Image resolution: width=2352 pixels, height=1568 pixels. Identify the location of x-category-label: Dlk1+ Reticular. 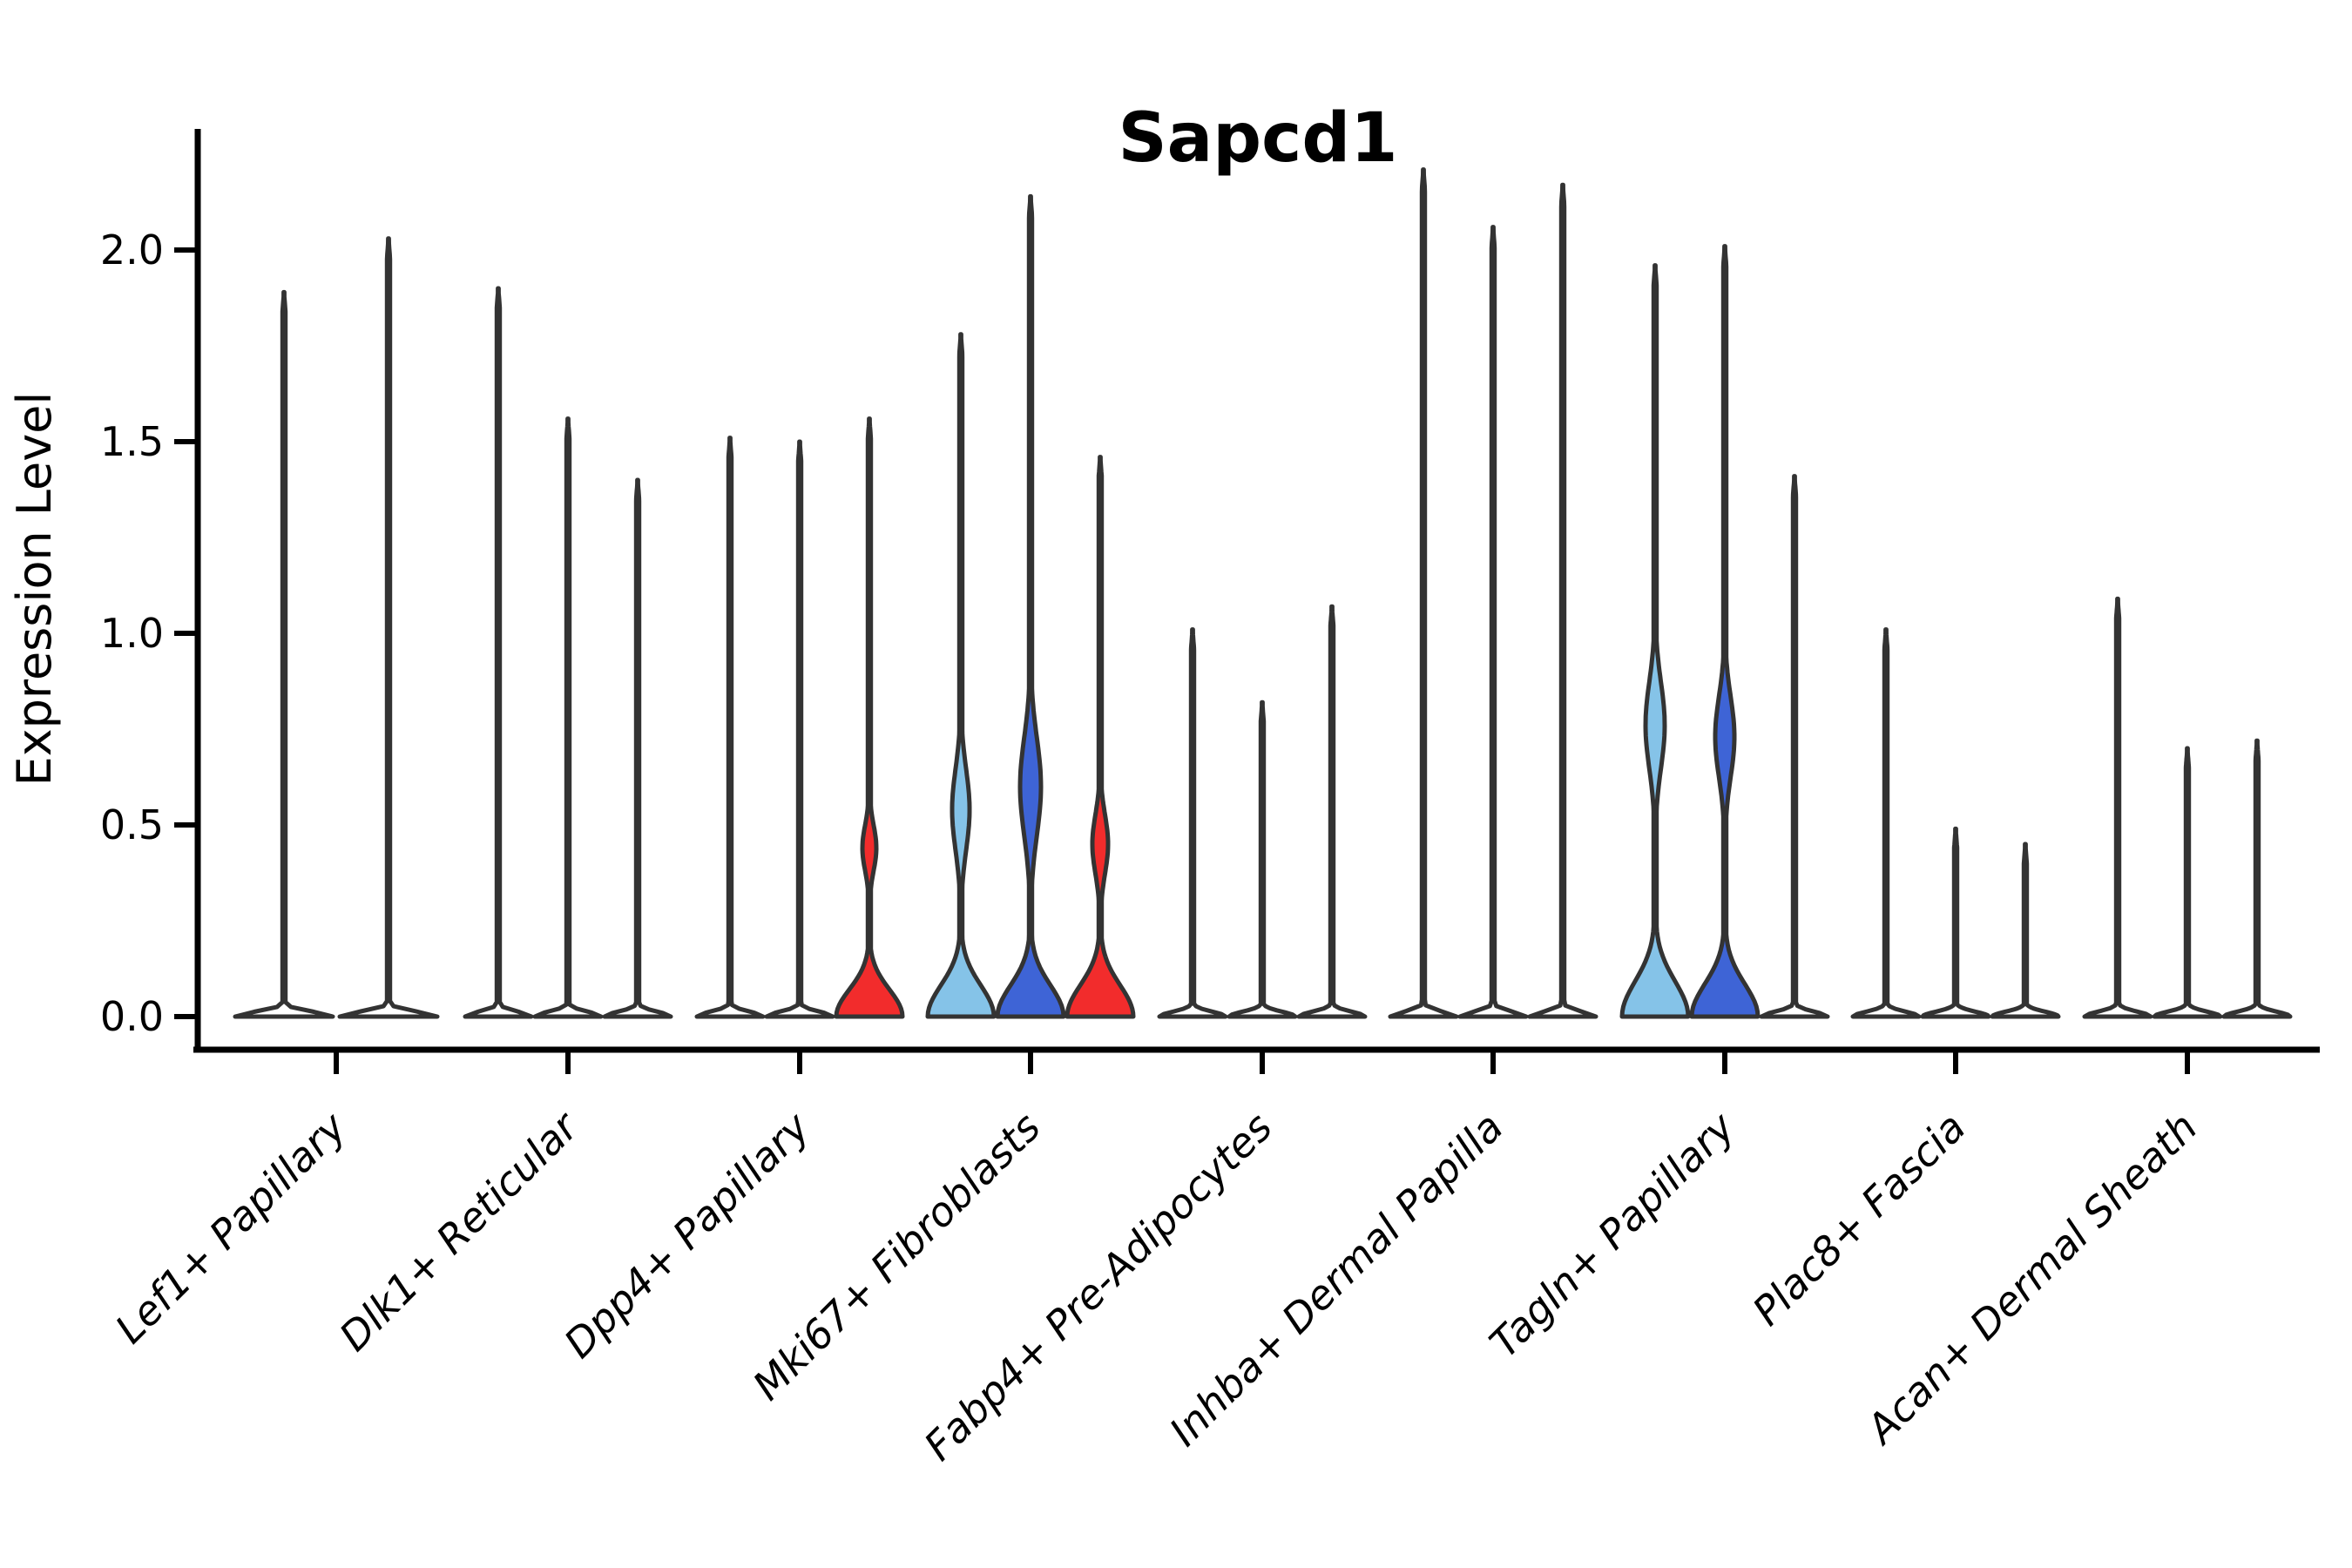
(460, 1231).